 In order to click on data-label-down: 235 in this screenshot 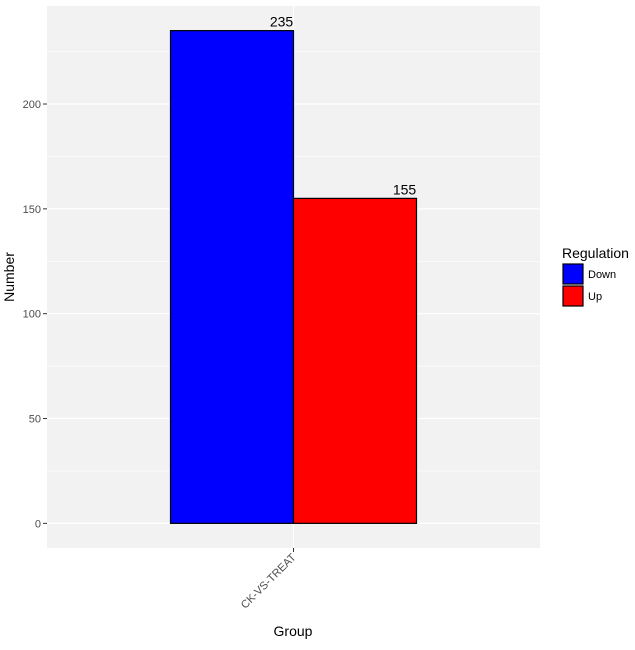, I will do `click(282, 22)`.